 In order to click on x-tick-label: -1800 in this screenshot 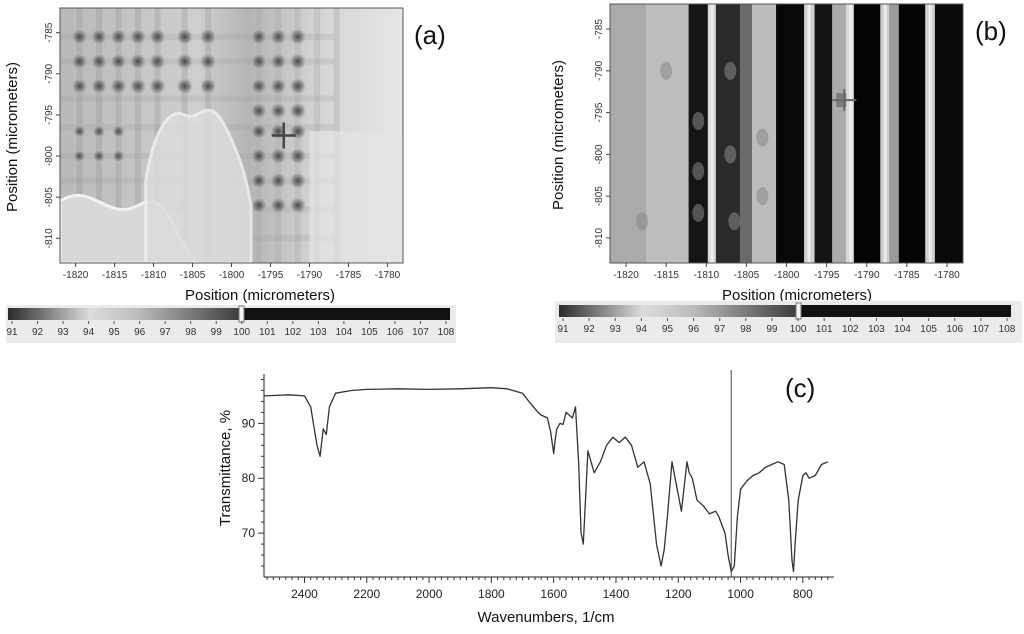, I will do `click(232, 275)`.